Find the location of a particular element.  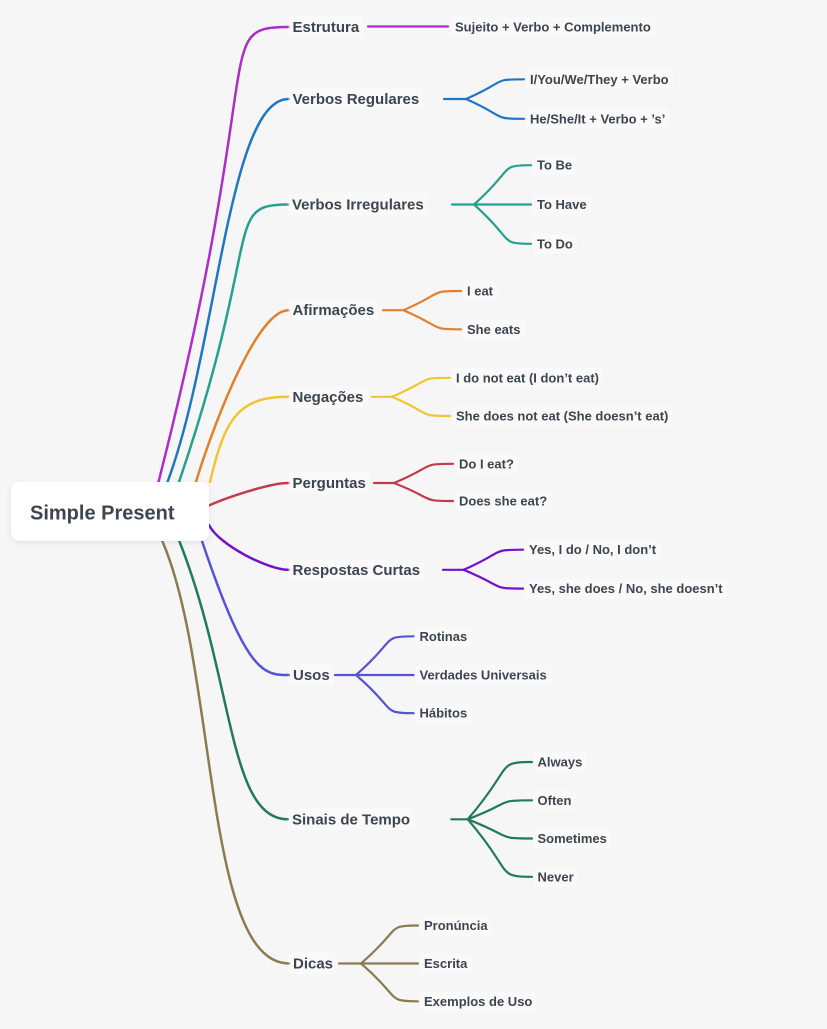

svg-text: Rotinas is located at coordinates (444, 636).